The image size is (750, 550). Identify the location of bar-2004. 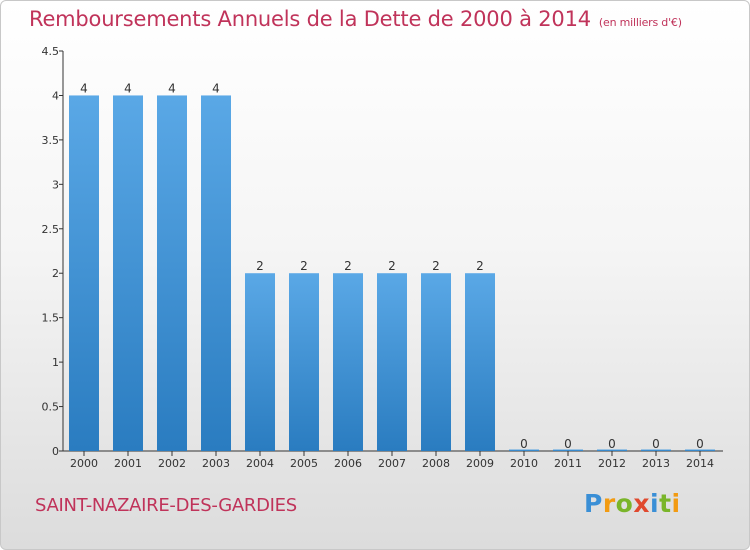
(260, 362).